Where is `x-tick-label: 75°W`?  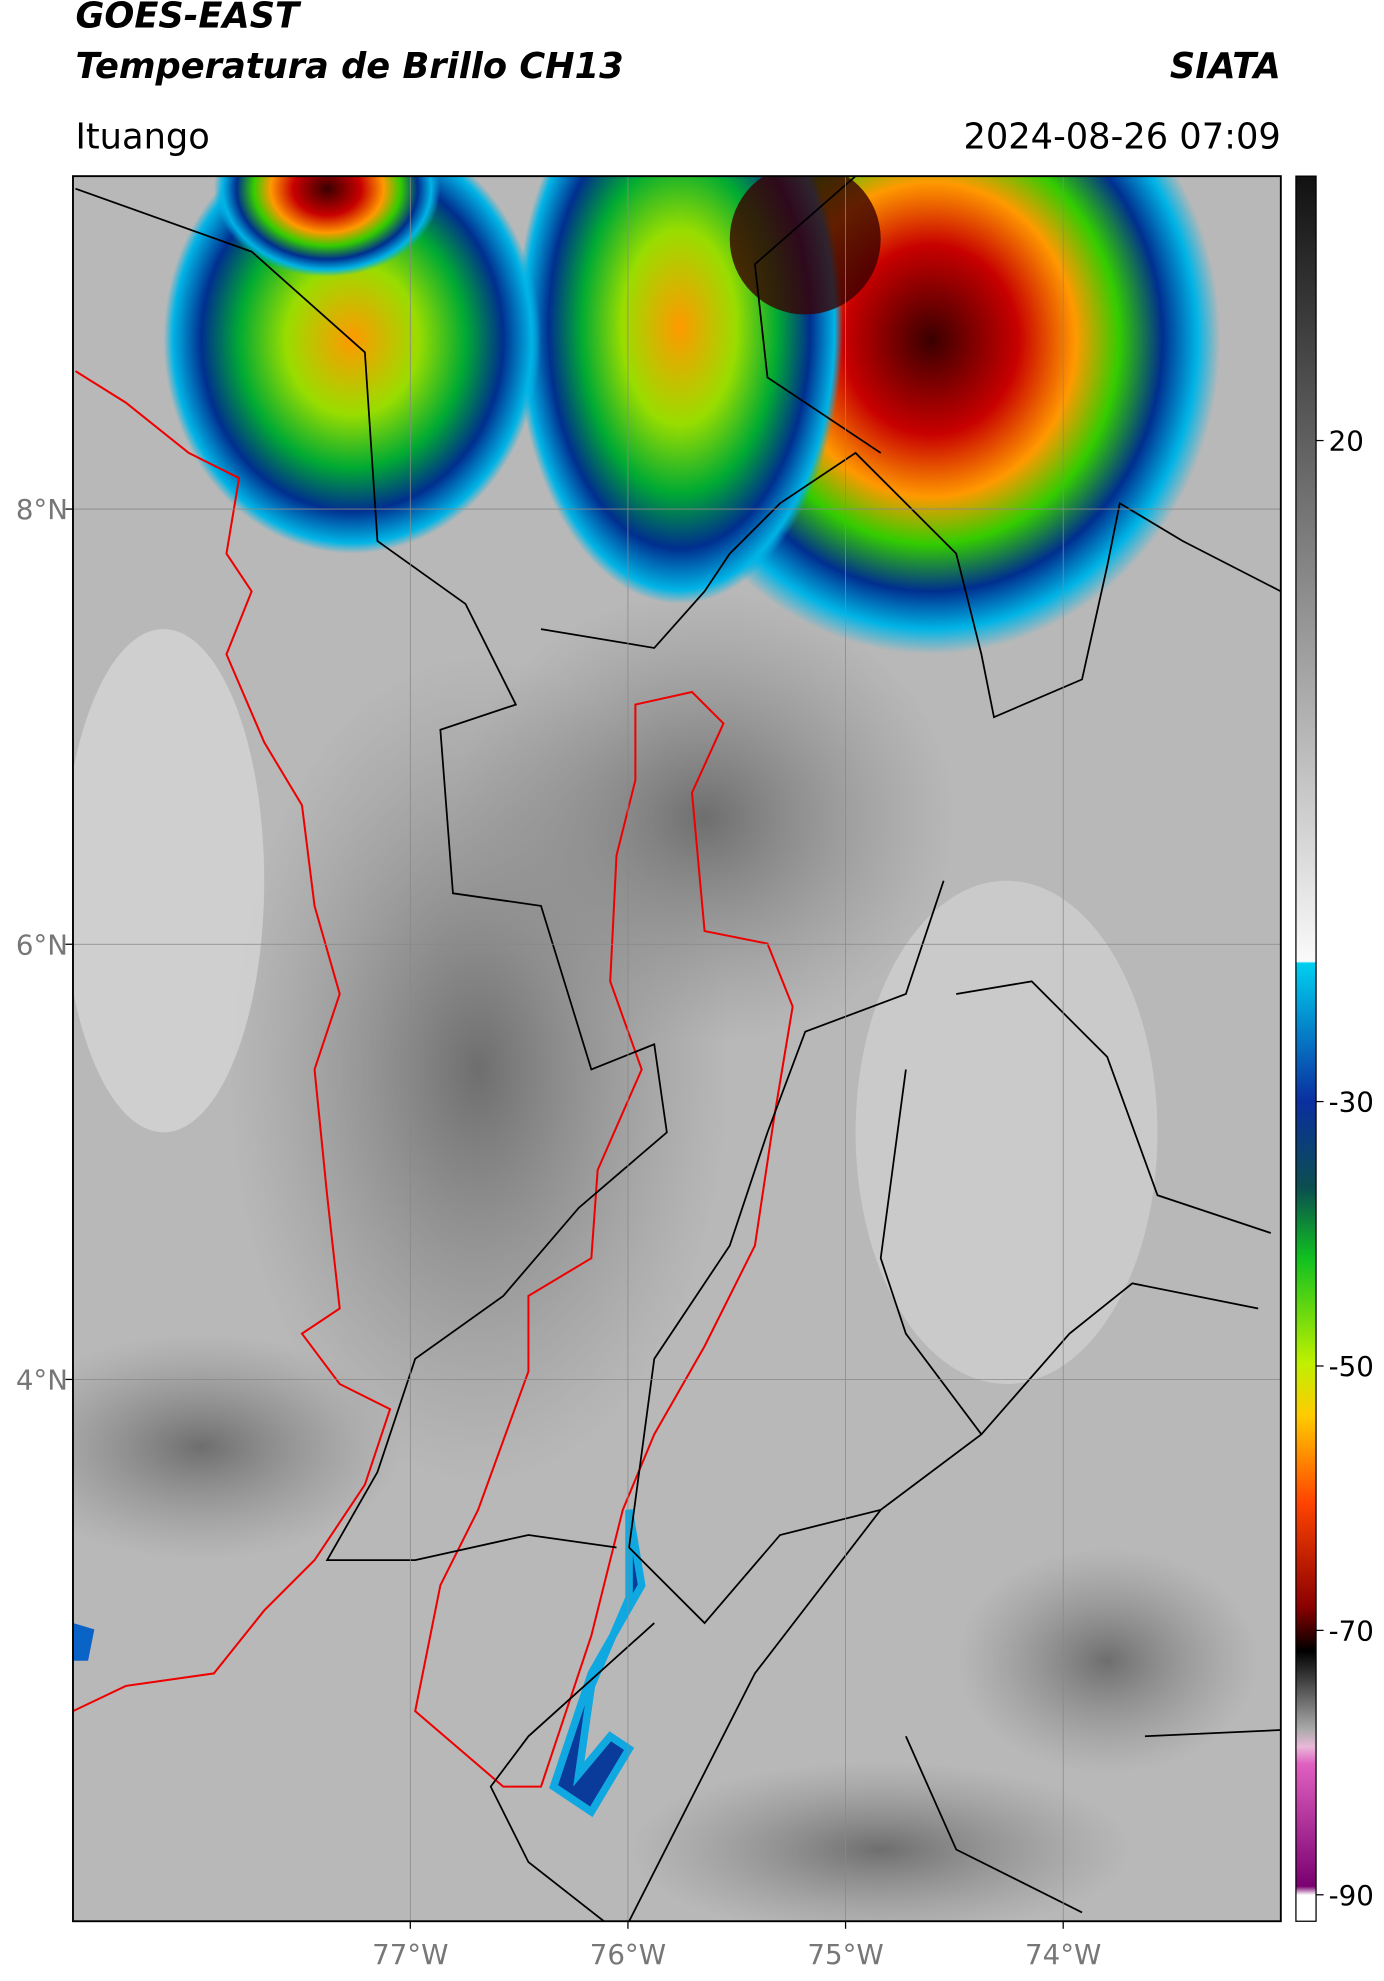 x-tick-label: 75°W is located at coordinates (845, 1954).